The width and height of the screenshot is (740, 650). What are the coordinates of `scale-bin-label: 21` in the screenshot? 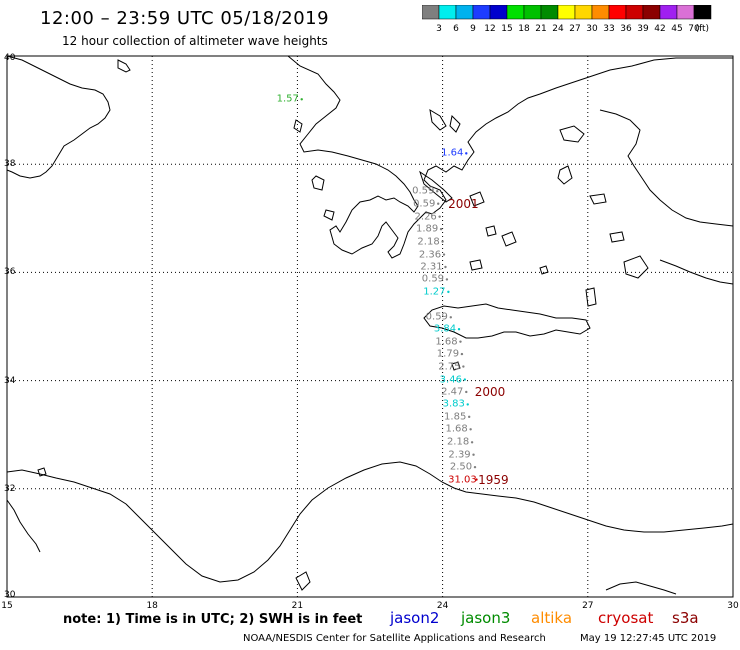 It's located at (540, 29).